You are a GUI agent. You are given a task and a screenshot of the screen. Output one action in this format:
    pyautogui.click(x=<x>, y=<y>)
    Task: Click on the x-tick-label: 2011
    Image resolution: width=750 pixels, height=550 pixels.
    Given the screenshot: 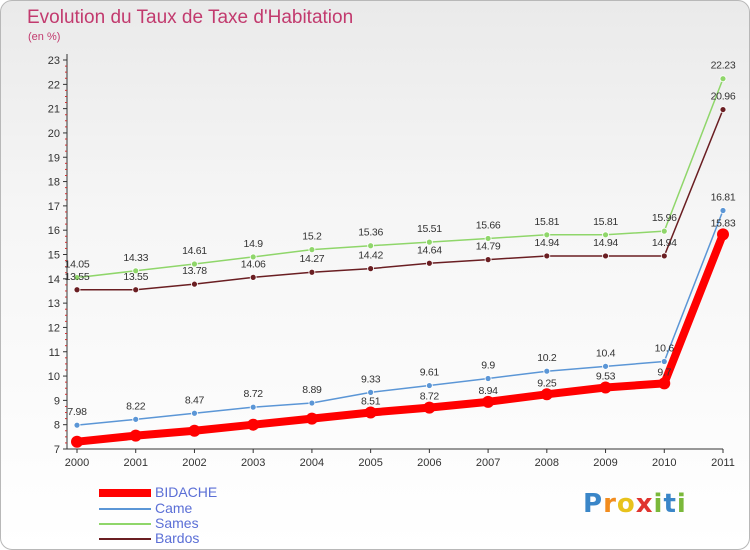 What is the action you would take?
    pyautogui.click(x=723, y=463)
    